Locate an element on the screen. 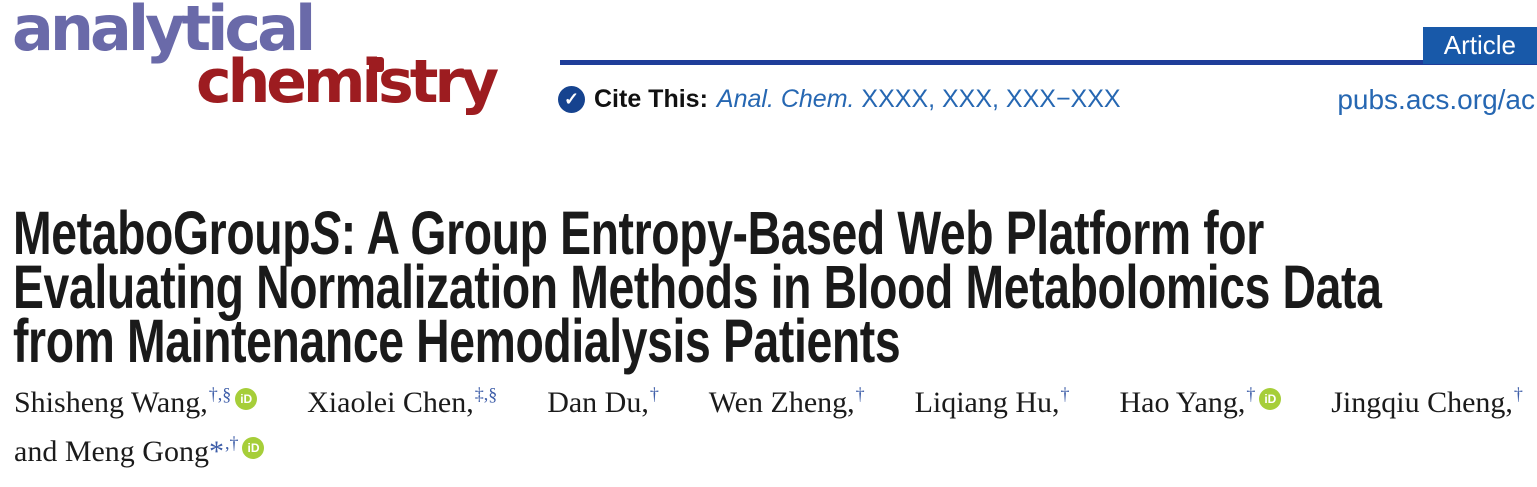 The width and height of the screenshot is (1537, 487). author-affiliation-superscript: †,§ is located at coordinates (220, 394).